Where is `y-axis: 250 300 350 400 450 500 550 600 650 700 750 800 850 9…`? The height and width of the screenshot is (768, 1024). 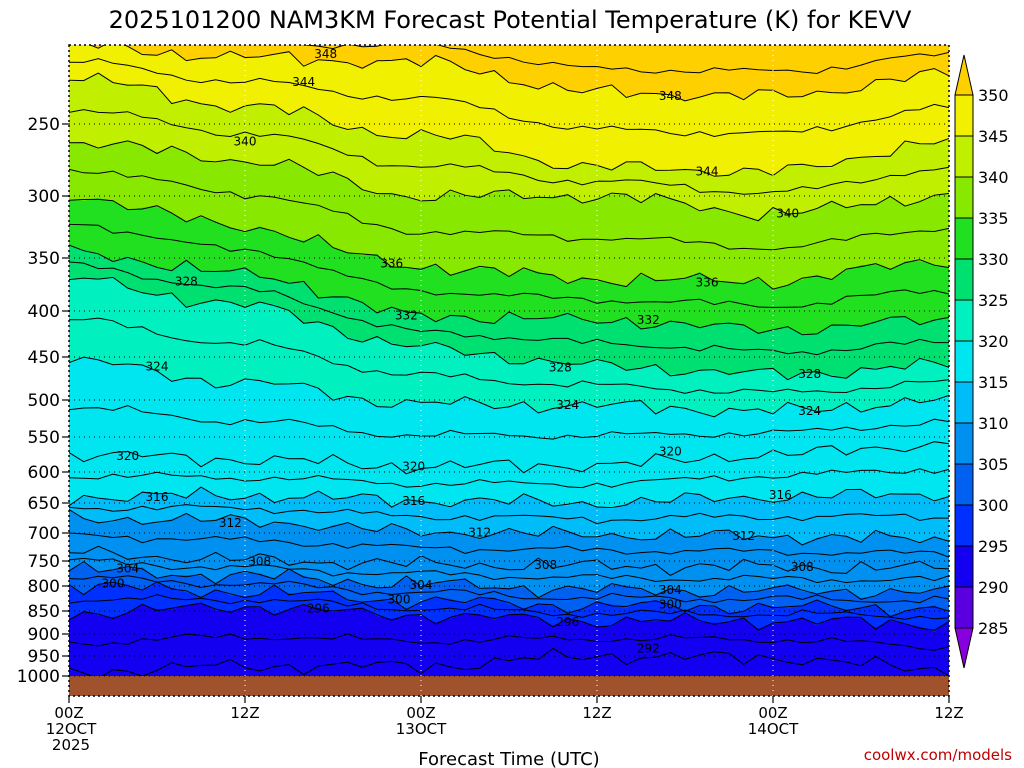 y-axis: 250 300 350 400 450 500 550 600 650 700 750 800 850 9… is located at coordinates (43, 401).